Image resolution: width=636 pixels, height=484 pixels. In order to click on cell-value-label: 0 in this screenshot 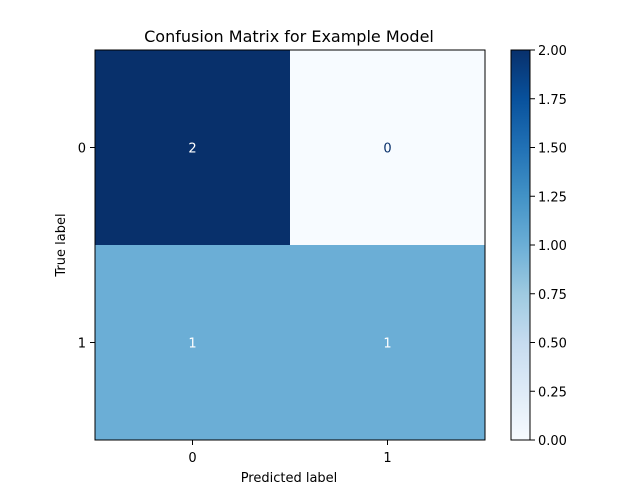, I will do `click(387, 149)`.